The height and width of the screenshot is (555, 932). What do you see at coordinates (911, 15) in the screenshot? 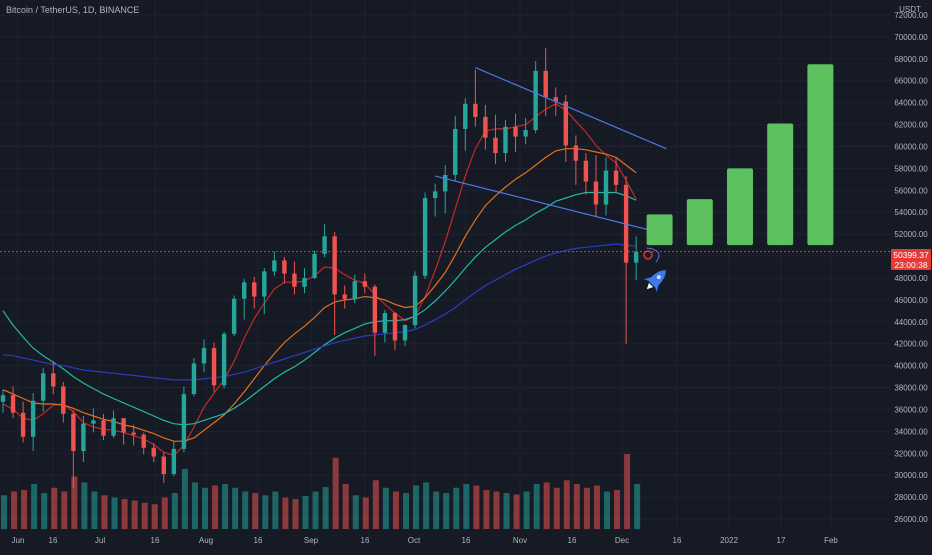
I see `price-tick-label: 72000.00` at bounding box center [911, 15].